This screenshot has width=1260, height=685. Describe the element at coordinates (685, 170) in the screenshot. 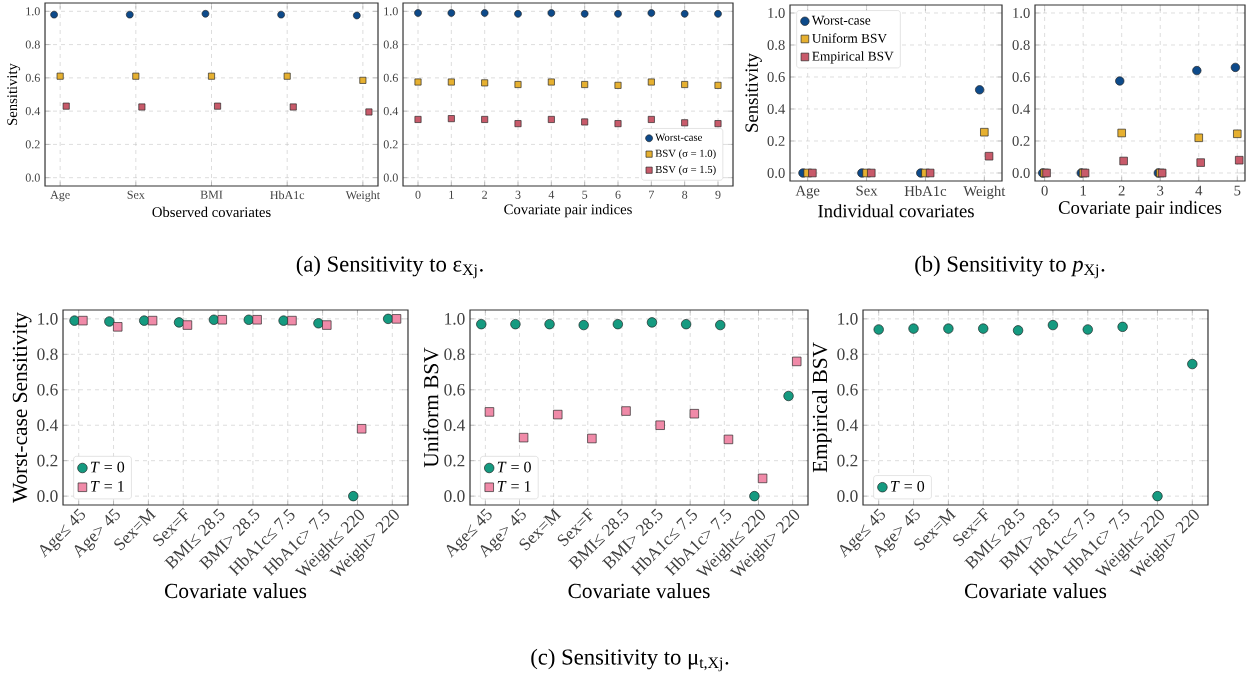

I see `legend-label: BSV (σ = 1.5)` at that location.